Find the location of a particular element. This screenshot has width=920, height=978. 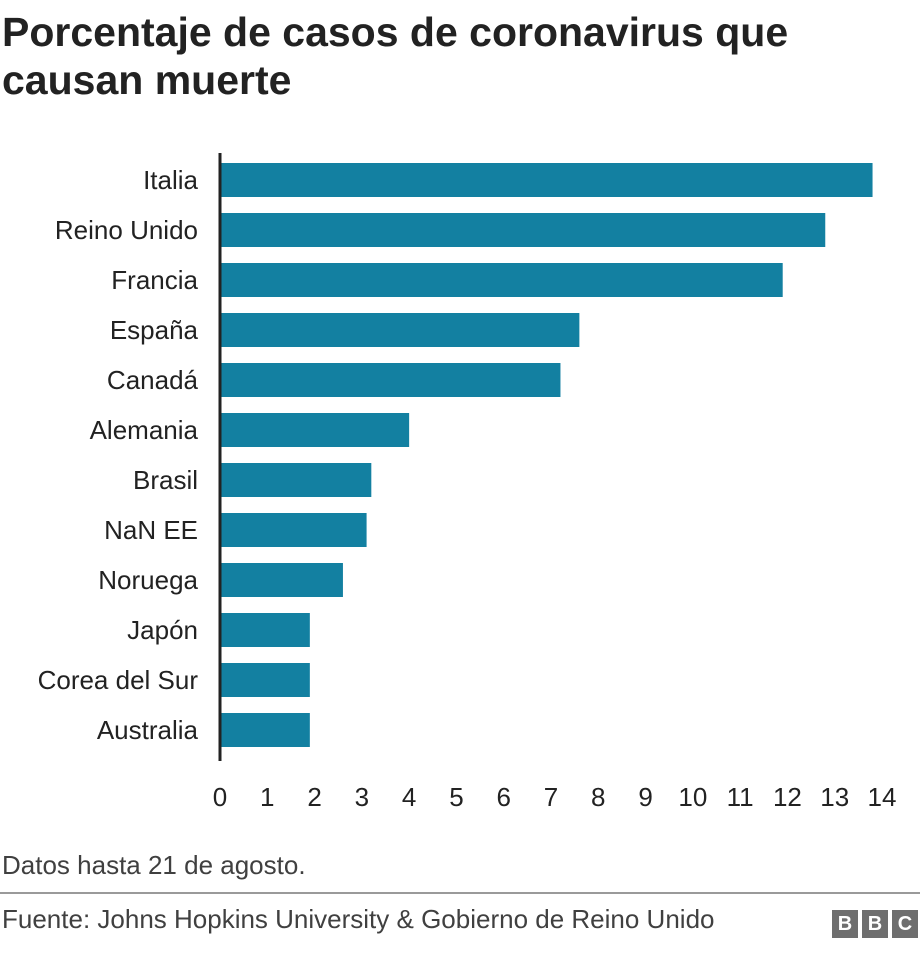

category-label: Reino Unido is located at coordinates (126, 230).